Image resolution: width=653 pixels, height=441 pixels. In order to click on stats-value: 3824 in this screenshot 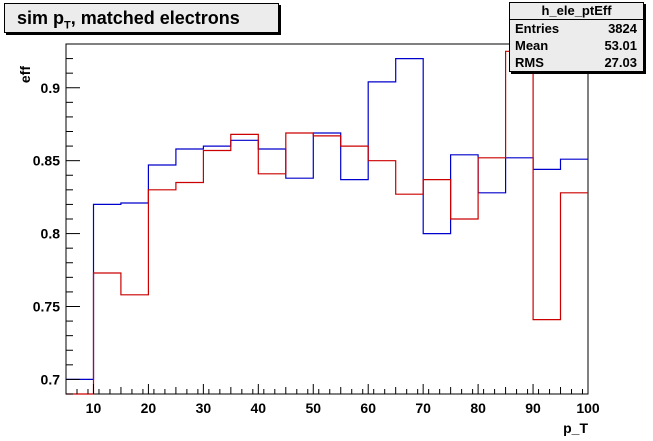, I will do `click(622, 28)`.